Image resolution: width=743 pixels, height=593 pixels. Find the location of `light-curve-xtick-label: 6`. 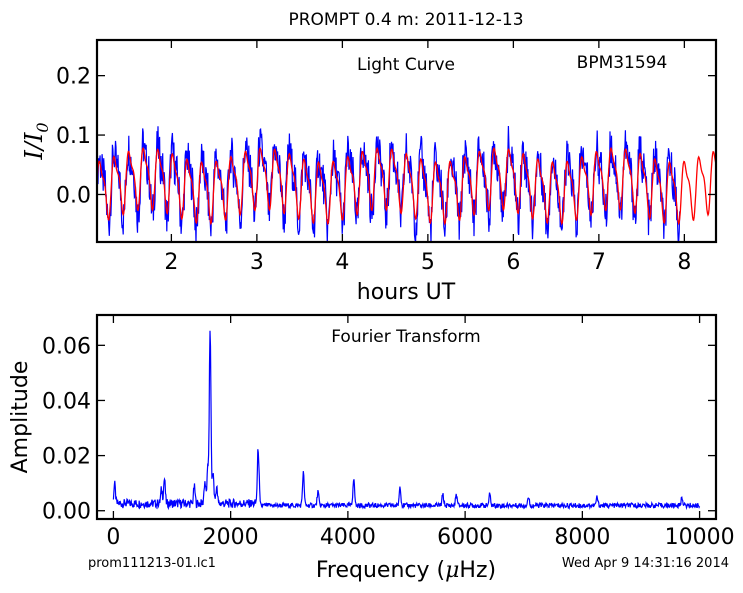

light-curve-xtick-label: 6 is located at coordinates (513, 262).